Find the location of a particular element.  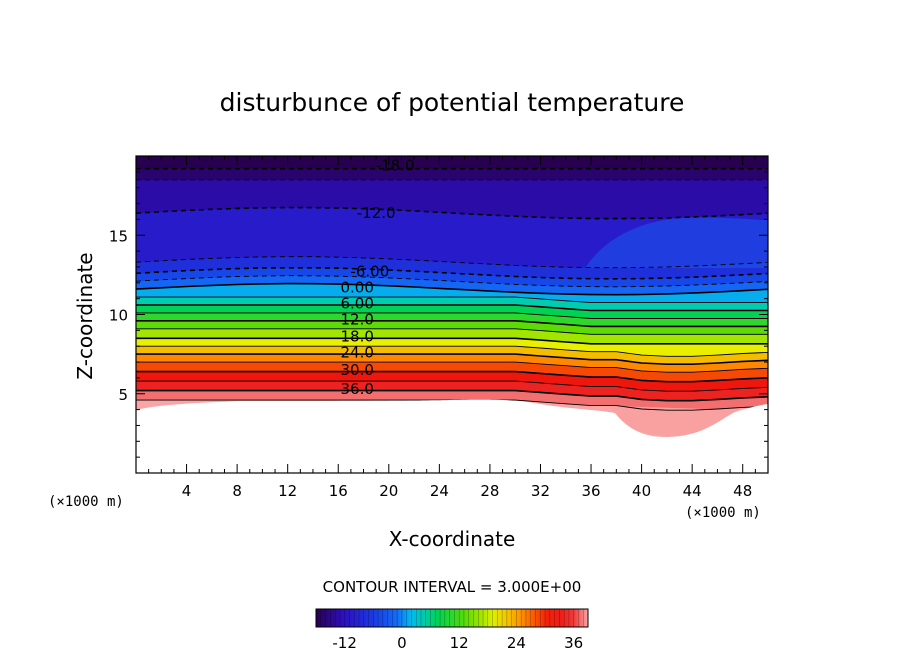

colorbar-tick-label: -12 is located at coordinates (344, 643).